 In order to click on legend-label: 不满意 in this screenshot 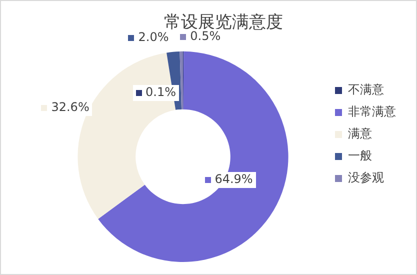, I will do `click(366, 89)`.